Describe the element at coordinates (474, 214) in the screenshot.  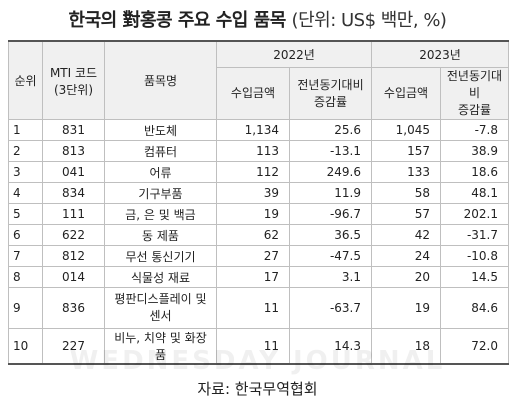
I see `cell-change-2023: 202.1` at that location.